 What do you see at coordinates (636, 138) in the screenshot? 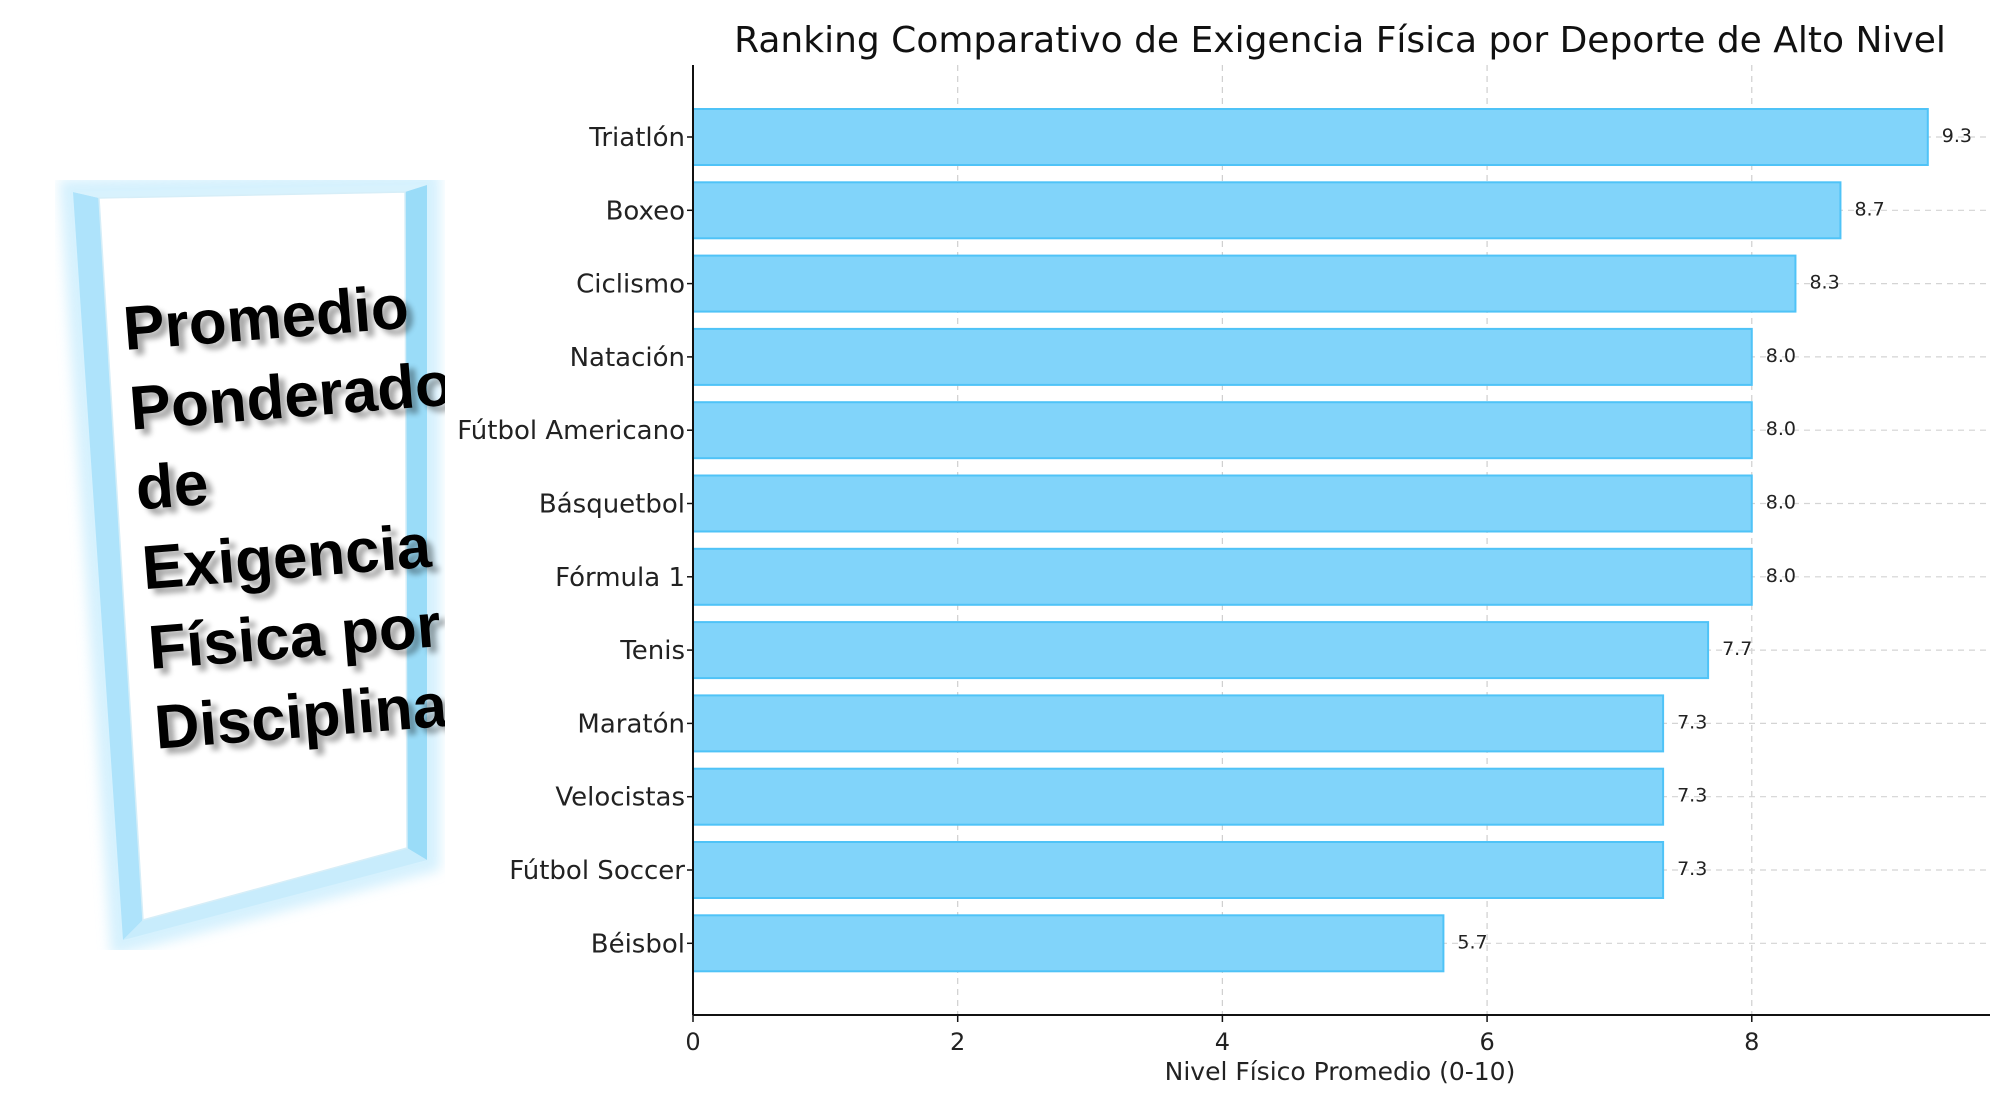
I see `category-label: Triatlón` at bounding box center [636, 138].